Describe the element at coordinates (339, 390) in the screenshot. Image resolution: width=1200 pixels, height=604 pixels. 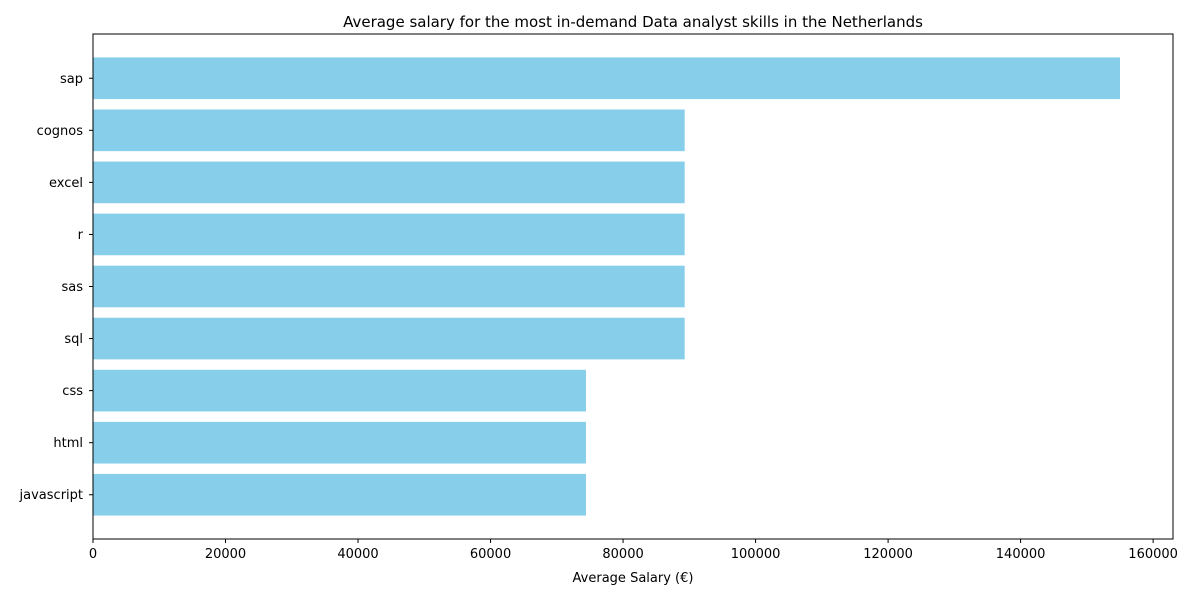
I see `bar-css` at that location.